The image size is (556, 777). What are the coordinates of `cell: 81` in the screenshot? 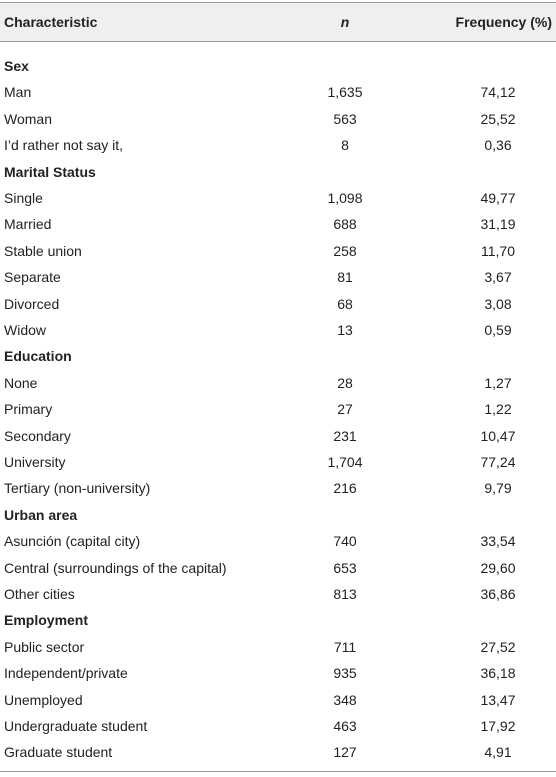 It's located at (345, 277).